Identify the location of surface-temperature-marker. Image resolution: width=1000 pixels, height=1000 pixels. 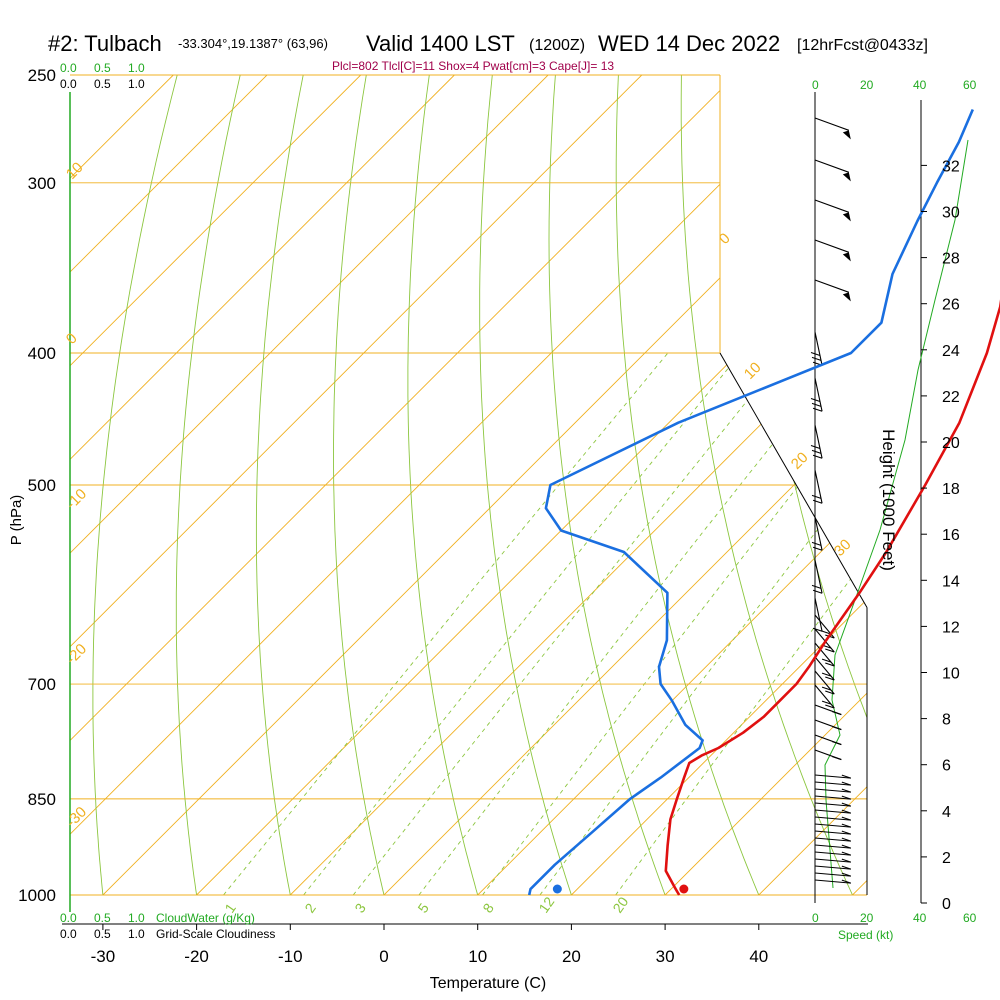
(684, 889).